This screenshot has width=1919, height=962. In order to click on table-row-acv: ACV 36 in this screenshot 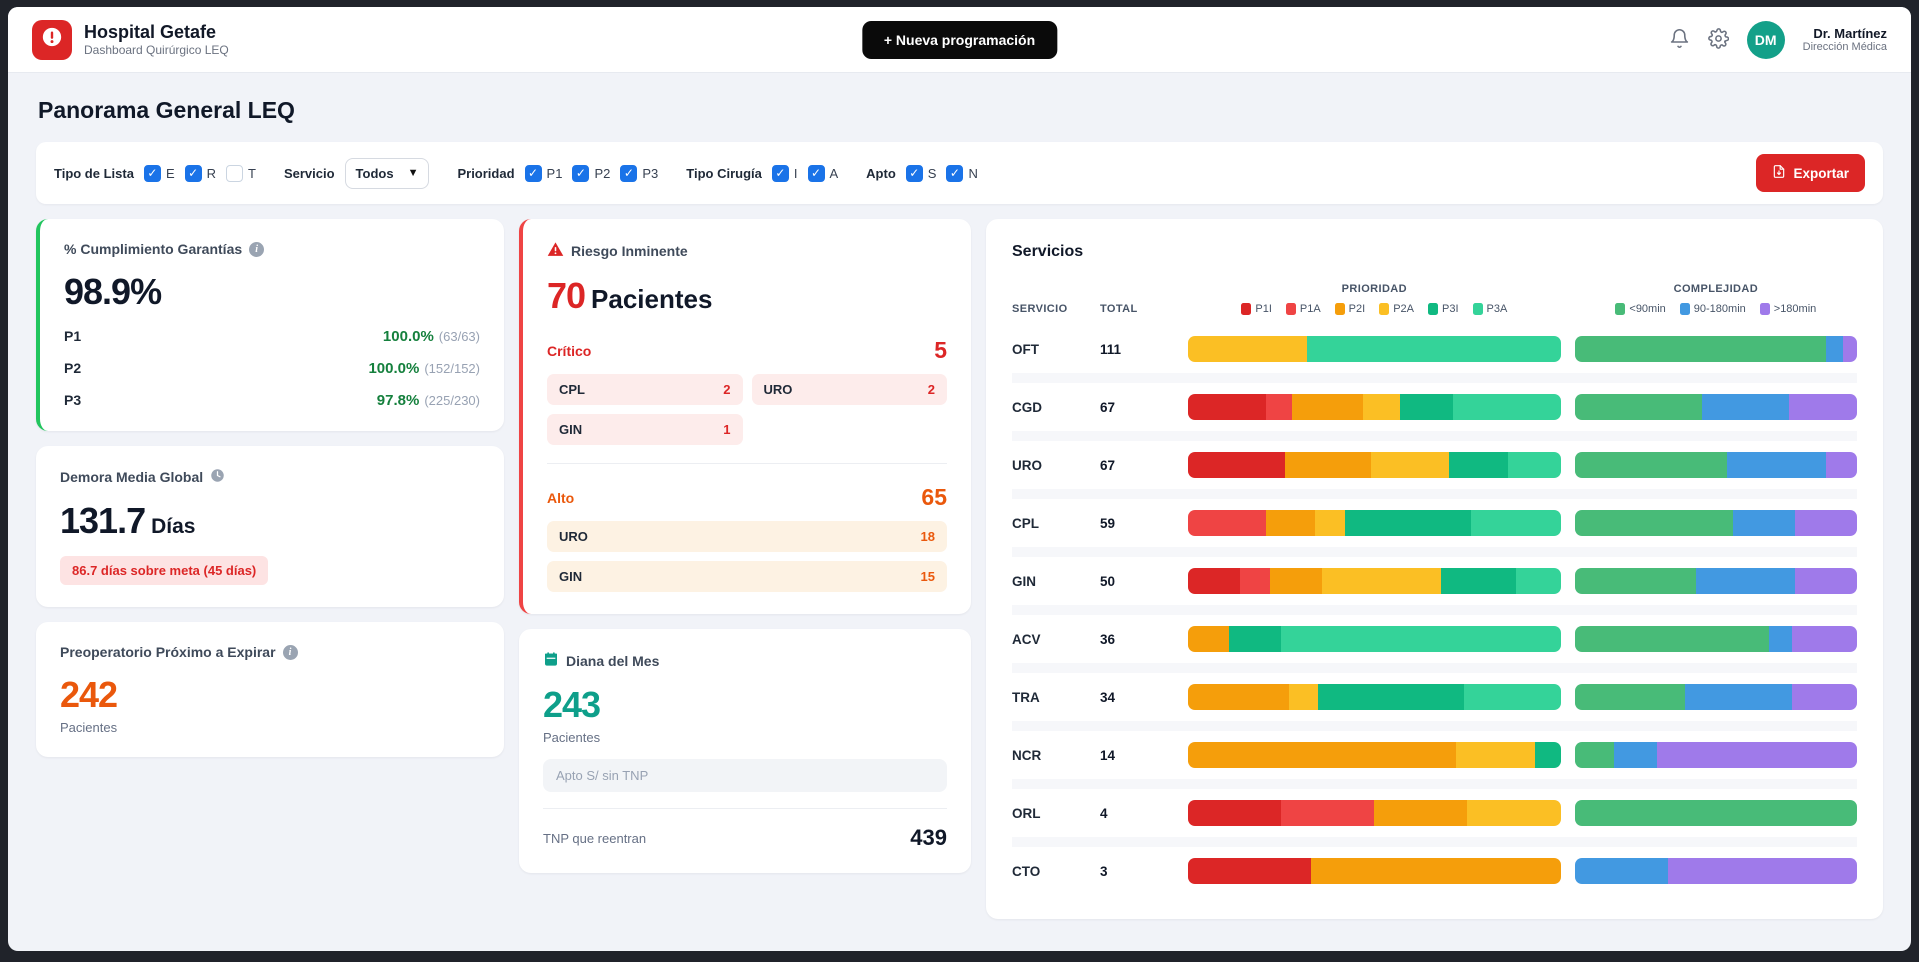, I will do `click(1434, 634)`.